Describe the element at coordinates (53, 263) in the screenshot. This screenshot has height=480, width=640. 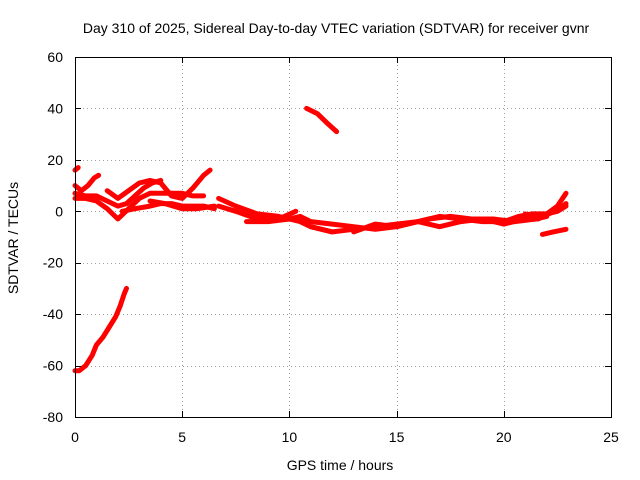
I see `y-tick-label: -20` at that location.